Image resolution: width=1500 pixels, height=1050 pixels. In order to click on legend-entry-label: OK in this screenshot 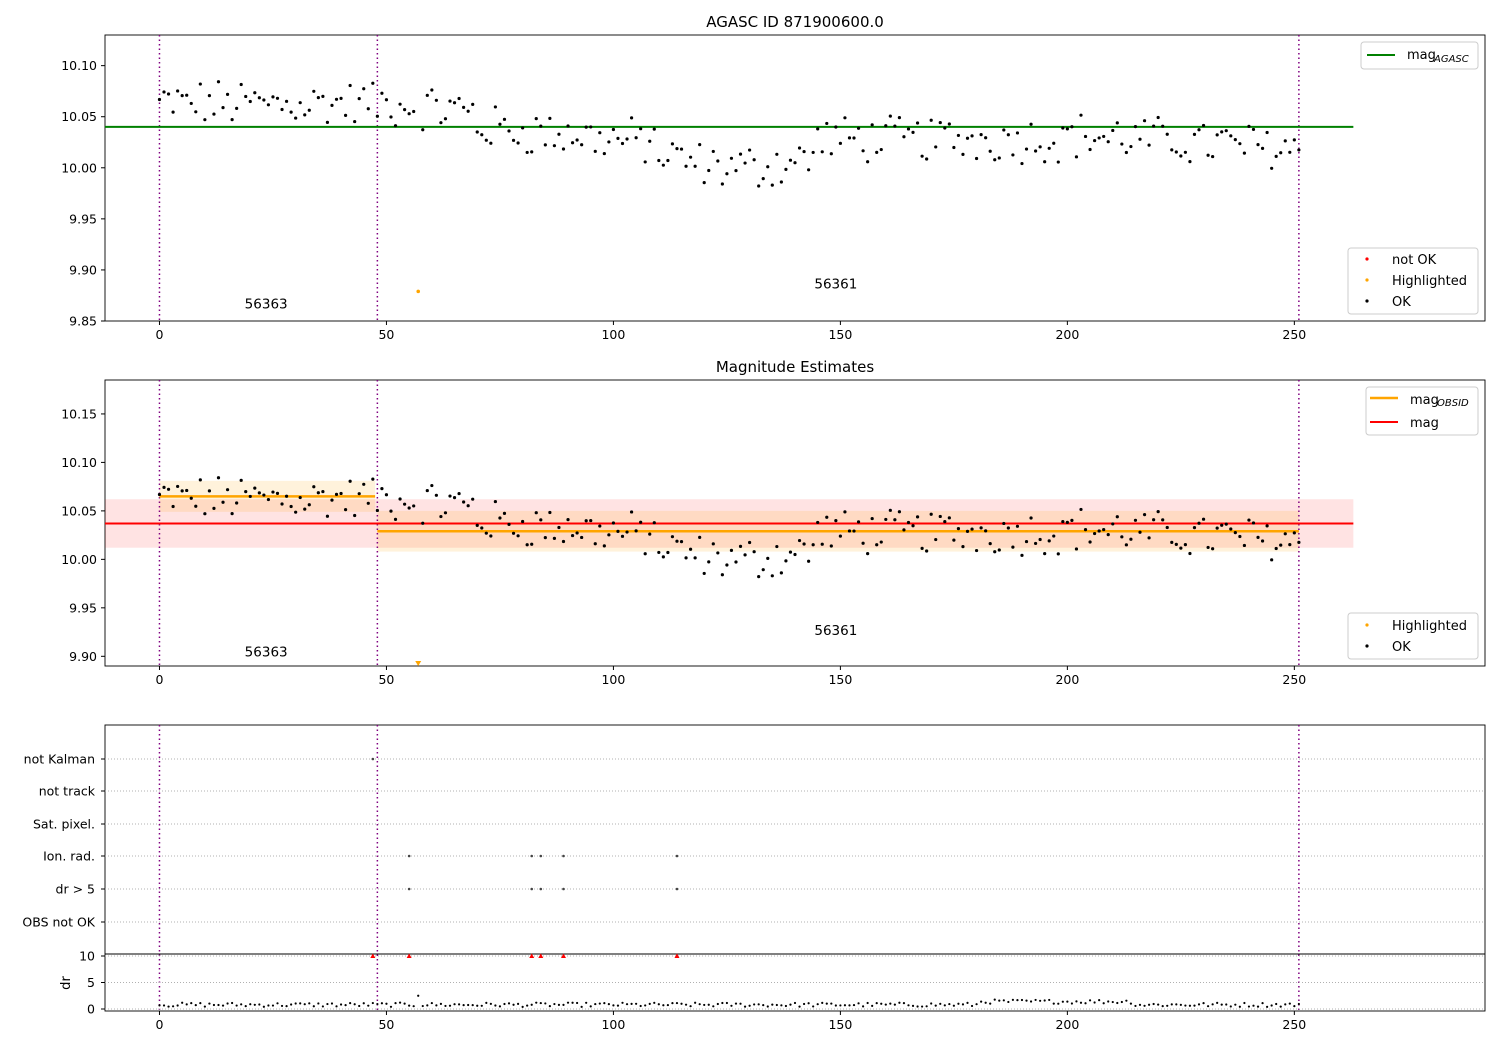, I will do `click(1401, 647)`.